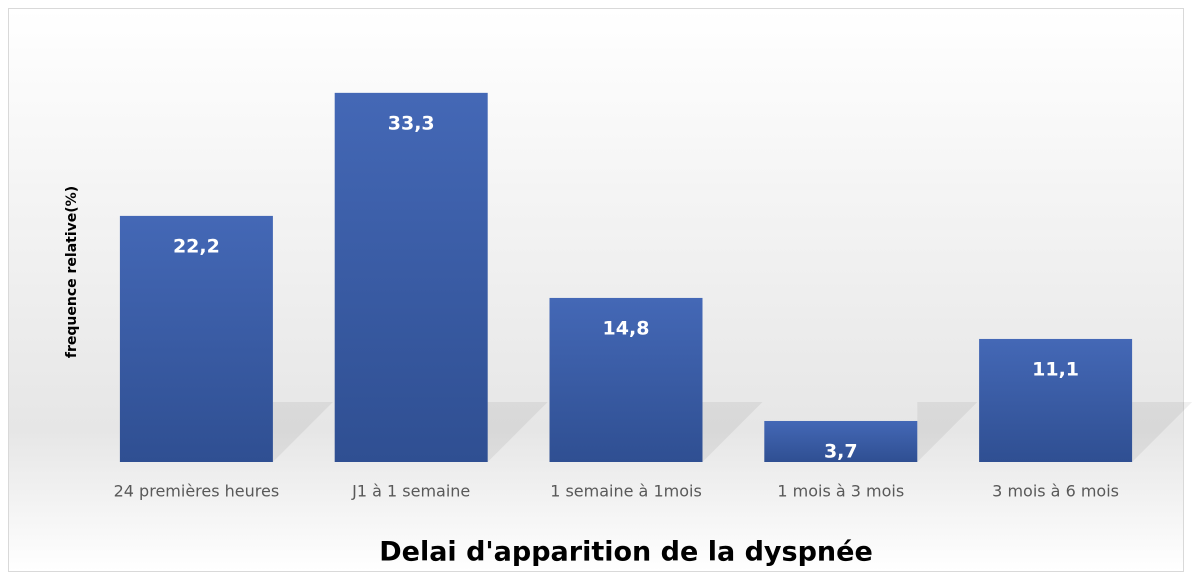  Describe the element at coordinates (1055, 369) in the screenshot. I see `data-label: 11,1` at that location.